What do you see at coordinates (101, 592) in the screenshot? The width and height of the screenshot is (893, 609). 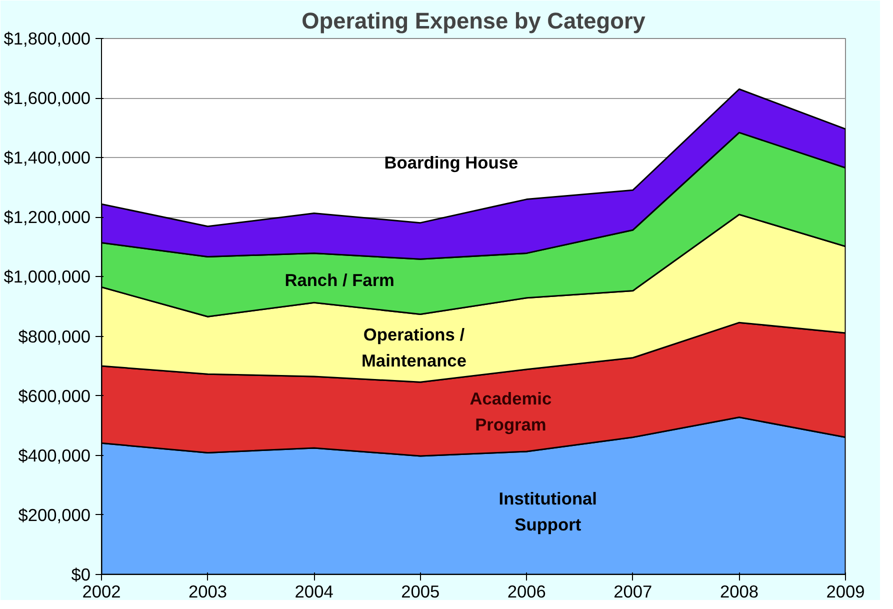 I see `x-tick-label: 2002` at bounding box center [101, 592].